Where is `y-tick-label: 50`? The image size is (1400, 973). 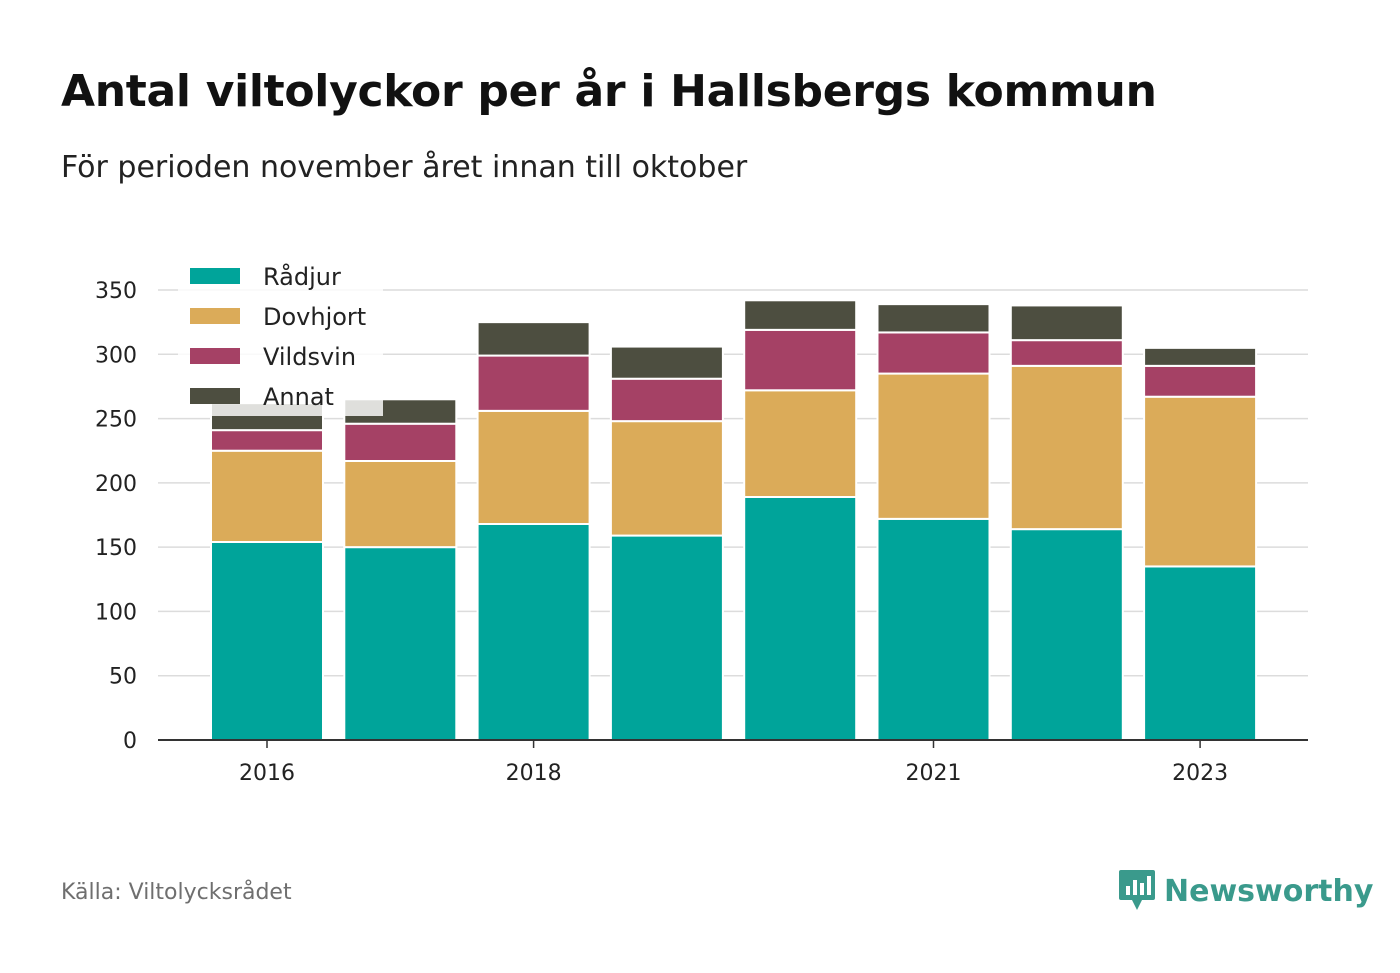 y-tick-label: 50 is located at coordinates (123, 677).